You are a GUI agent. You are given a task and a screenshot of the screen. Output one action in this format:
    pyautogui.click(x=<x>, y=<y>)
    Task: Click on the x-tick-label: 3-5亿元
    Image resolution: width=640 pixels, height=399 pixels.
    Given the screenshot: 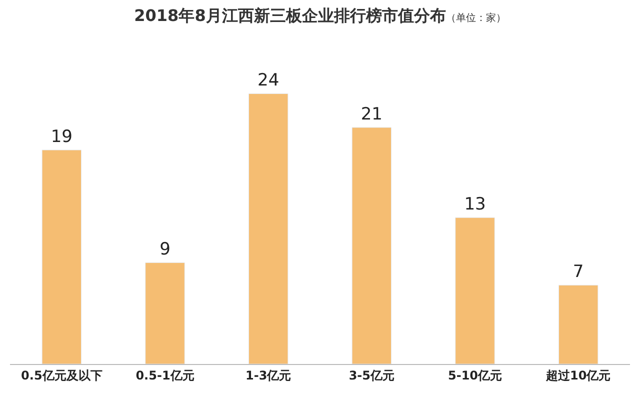 What is the action you would take?
    pyautogui.click(x=371, y=375)
    